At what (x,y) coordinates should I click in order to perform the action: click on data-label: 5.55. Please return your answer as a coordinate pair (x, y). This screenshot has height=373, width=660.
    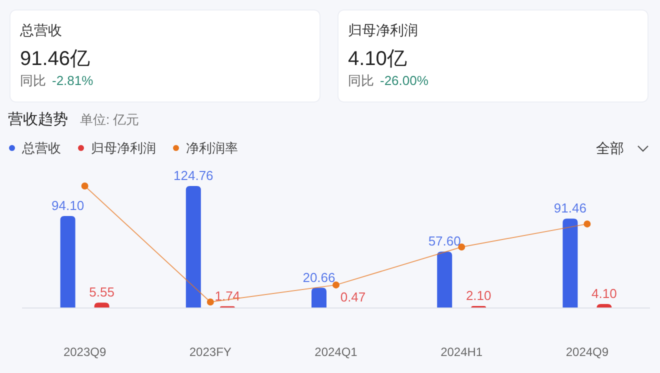
    Looking at the image, I should click on (101, 292).